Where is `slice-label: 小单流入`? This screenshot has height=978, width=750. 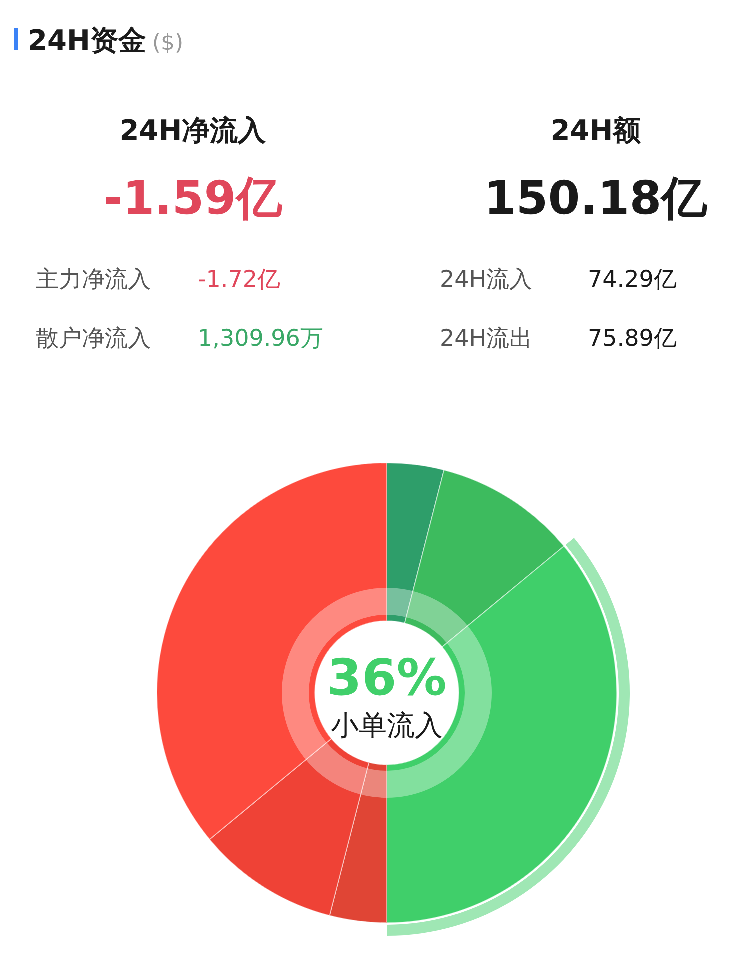
slice-label: 小单流入 is located at coordinates (387, 725).